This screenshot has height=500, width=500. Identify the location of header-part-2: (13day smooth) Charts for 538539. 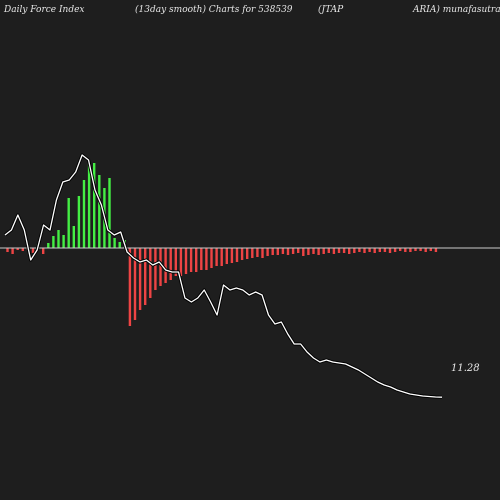
(214, 9).